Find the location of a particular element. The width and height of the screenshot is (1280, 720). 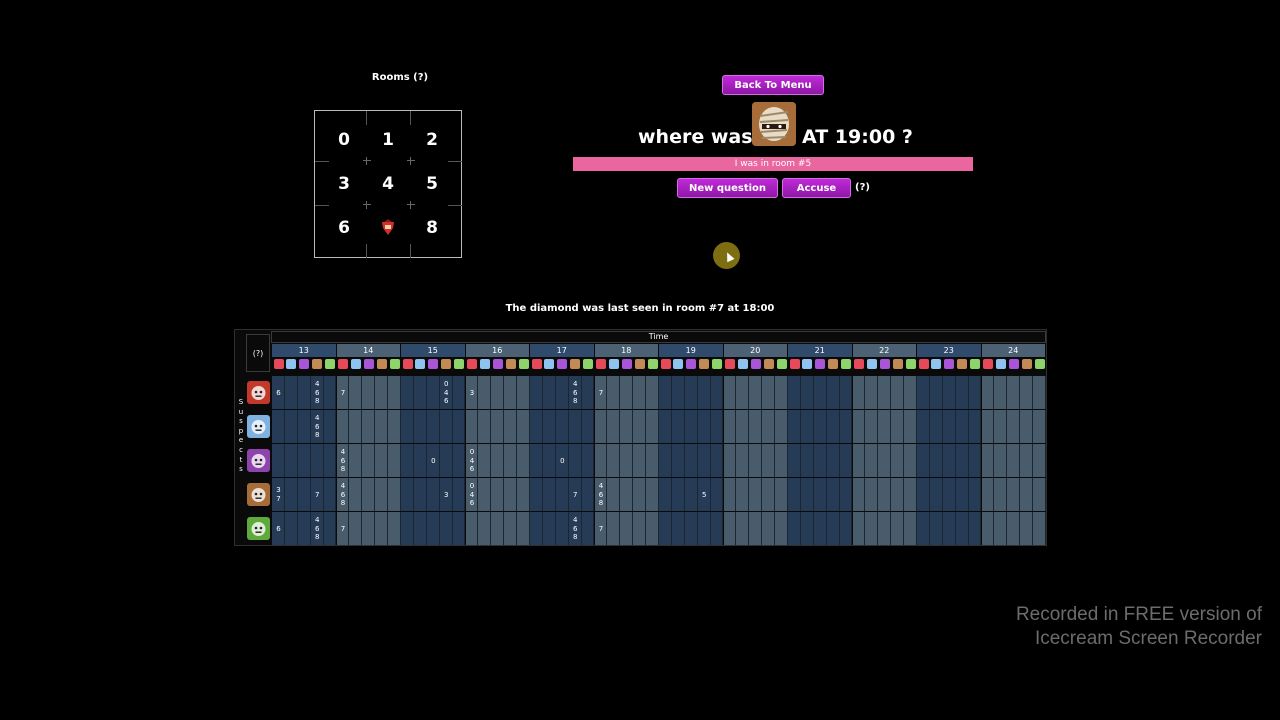

room-6: 6 is located at coordinates (344, 228).